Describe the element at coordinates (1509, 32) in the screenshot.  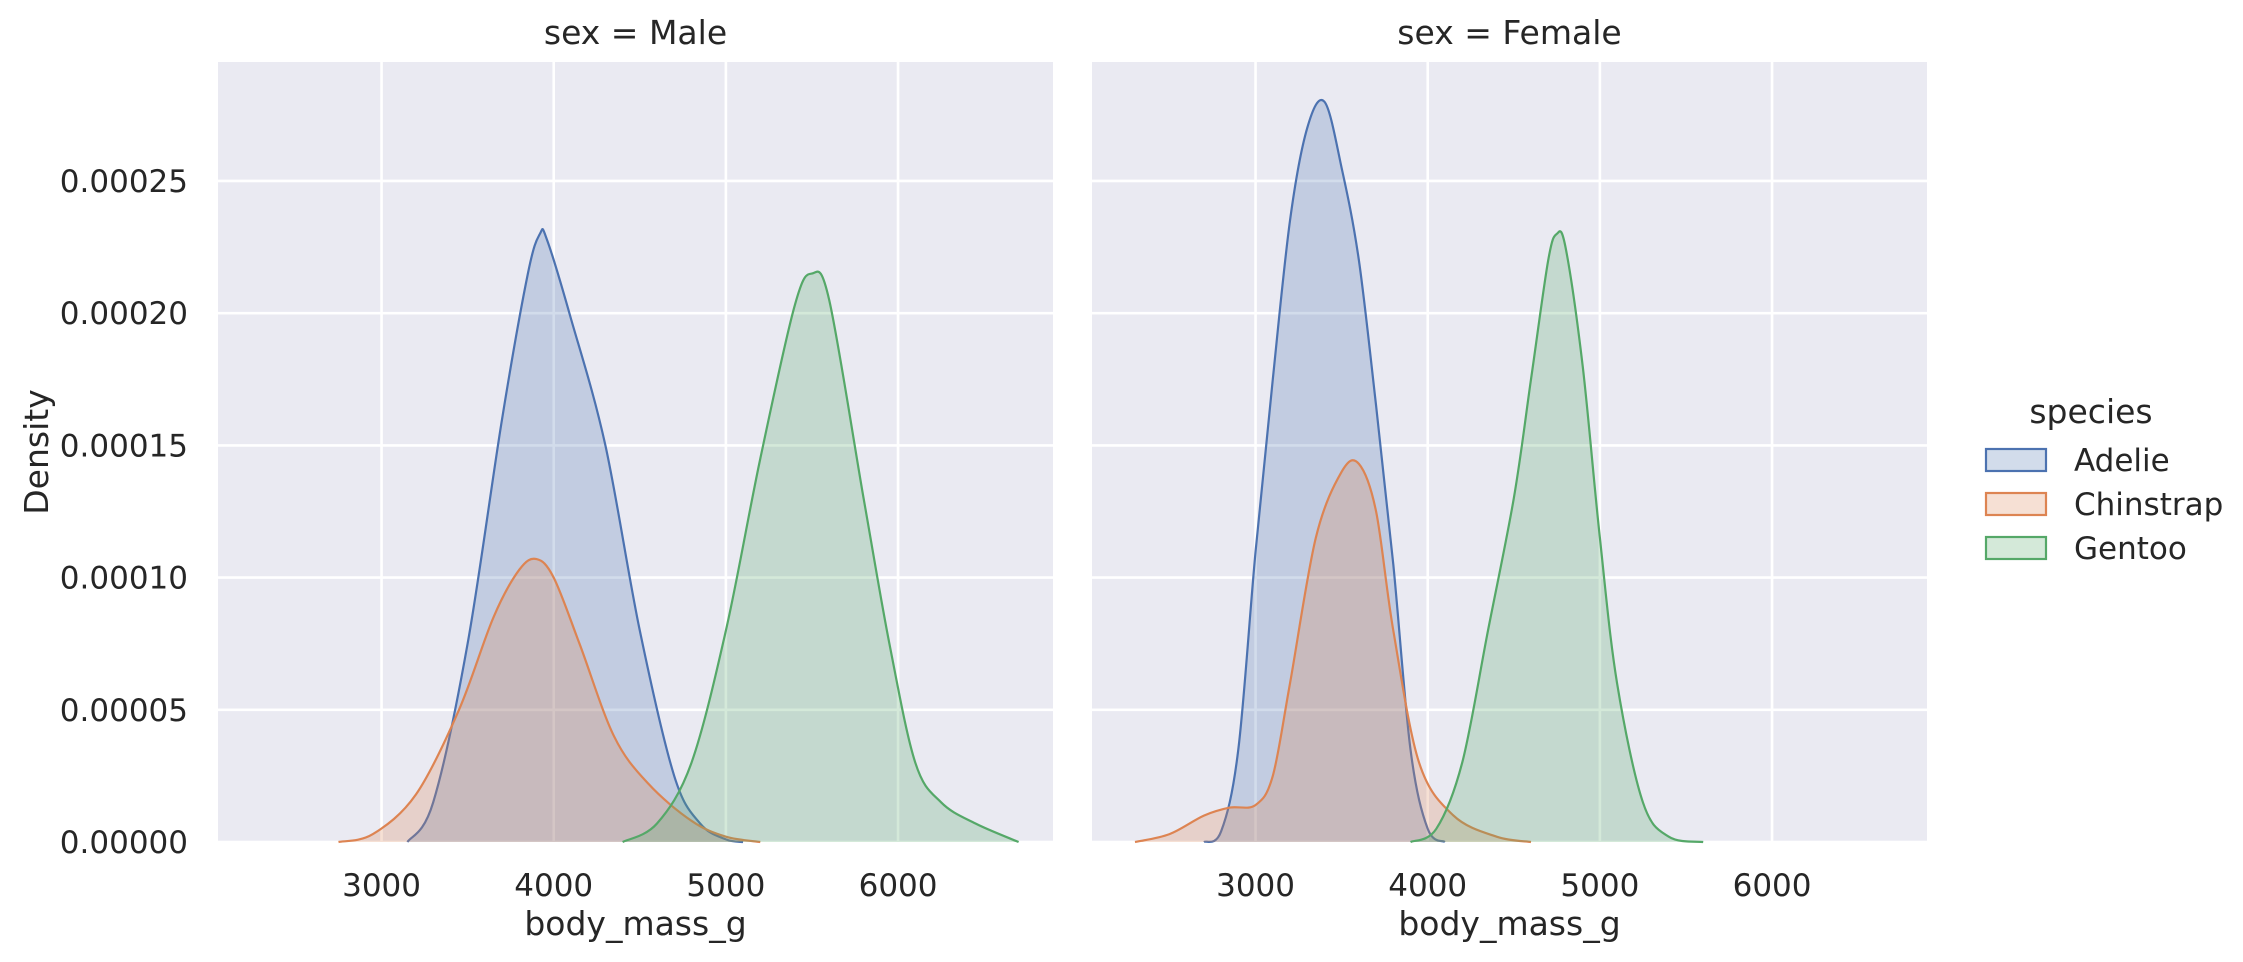
I see `facet-title: sex = Female` at that location.